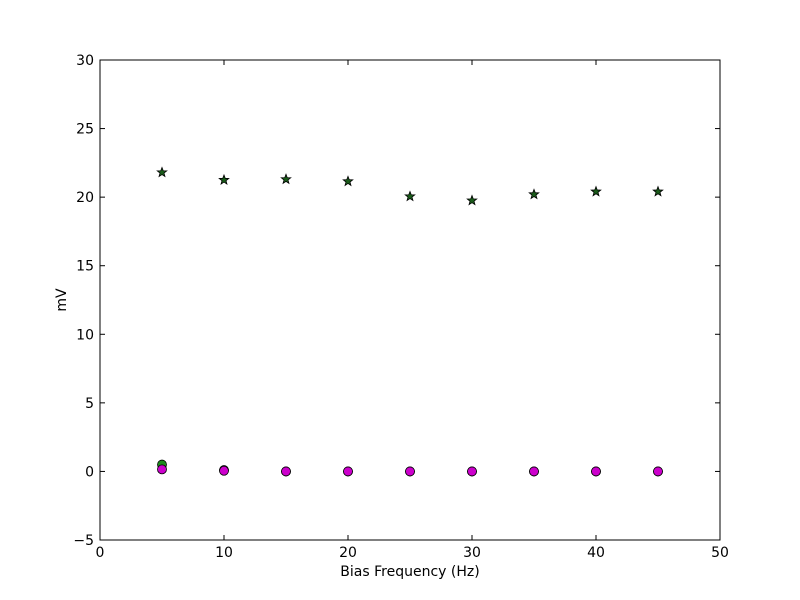 The width and height of the screenshot is (800, 600). I want to click on x-tick-label: 10, so click(224, 553).